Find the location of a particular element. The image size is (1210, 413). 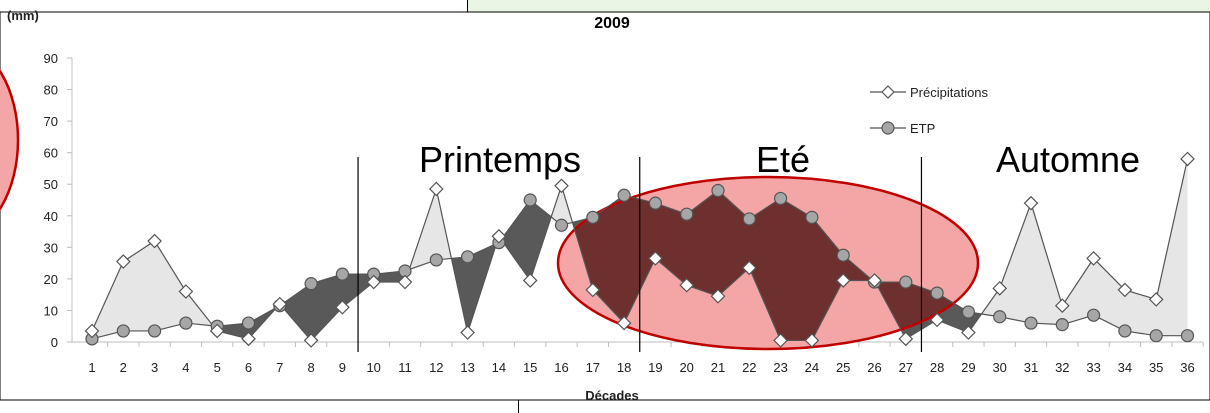

x-tick-label: 35 is located at coordinates (1156, 367).